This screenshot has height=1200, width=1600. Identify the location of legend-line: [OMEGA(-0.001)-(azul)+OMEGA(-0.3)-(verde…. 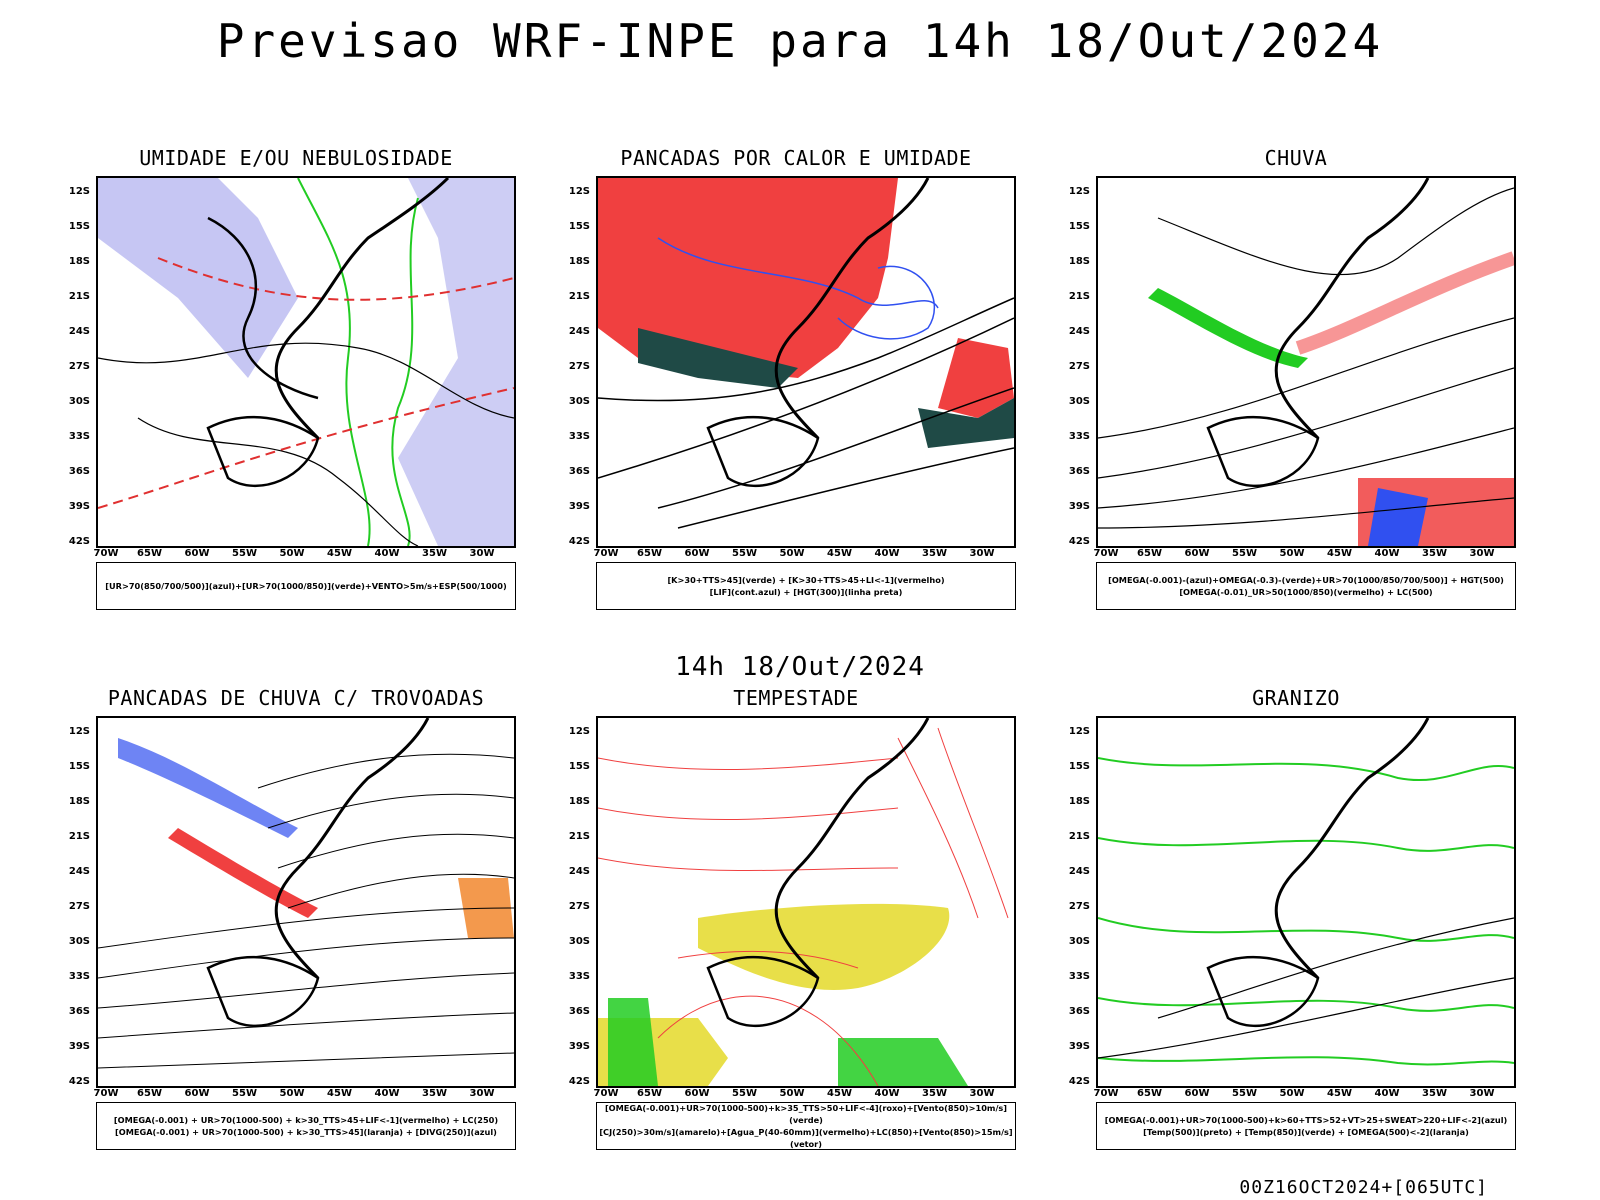
(1306, 580).